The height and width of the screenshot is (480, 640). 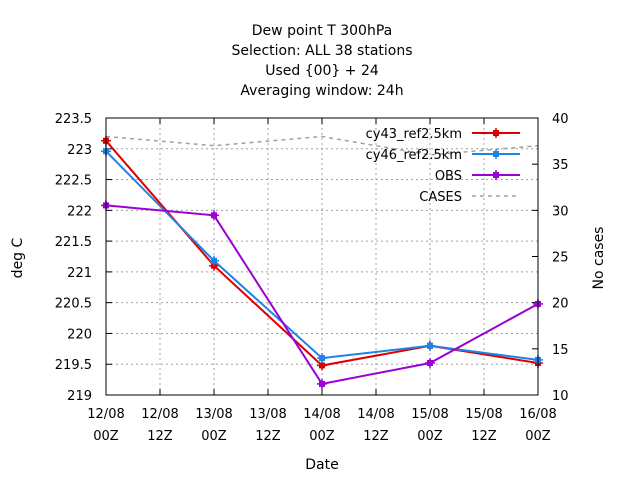 I want to click on y2-tick-label: 10, so click(x=560, y=396).